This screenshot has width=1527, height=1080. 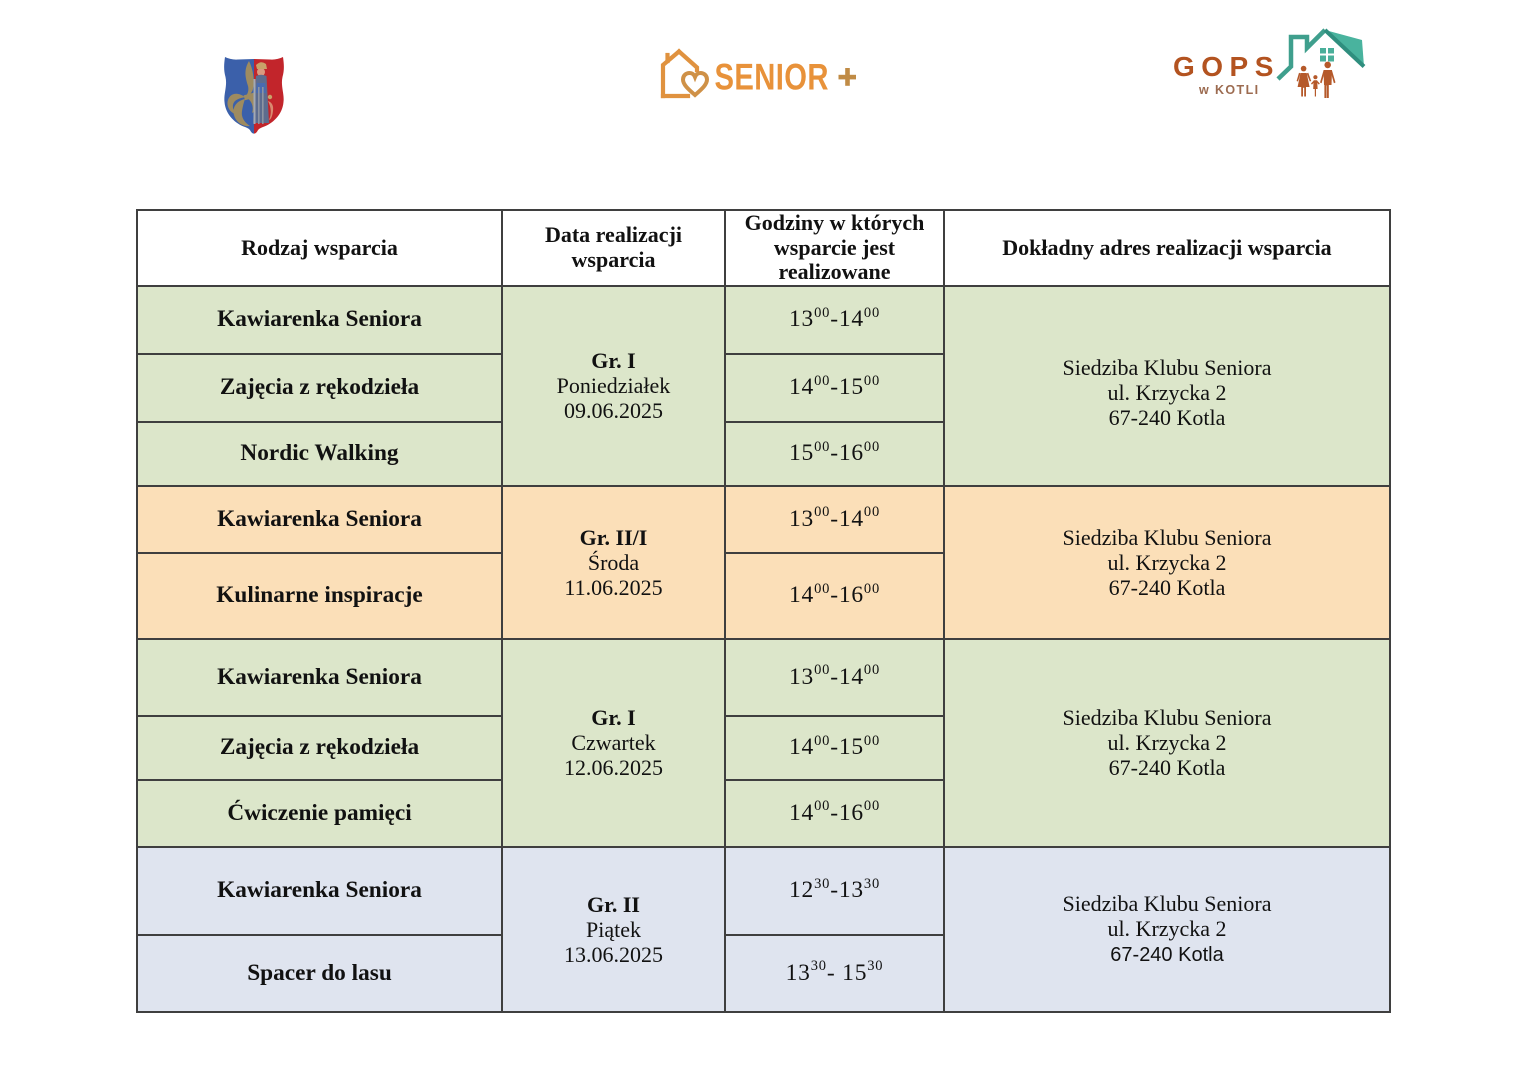 I want to click on svg-text: SENIOR, so click(x=772, y=77).